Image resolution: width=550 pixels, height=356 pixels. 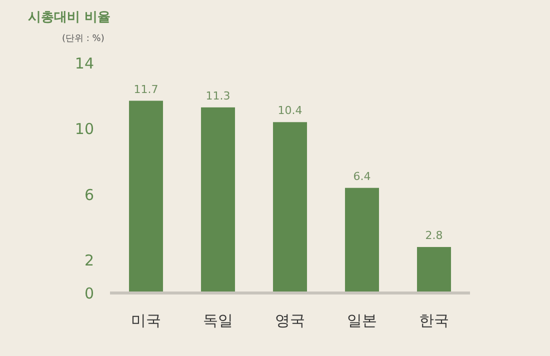 What do you see at coordinates (146, 89) in the screenshot?
I see `data-label: 11.7` at bounding box center [146, 89].